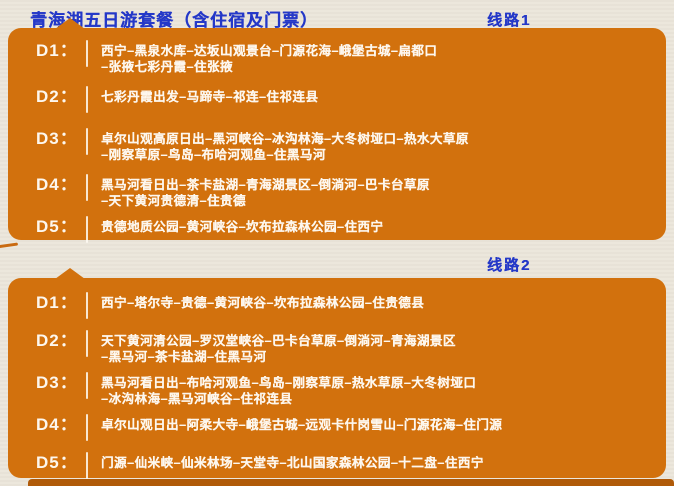 This screenshot has width=674, height=486. What do you see at coordinates (509, 20) in the screenshot?
I see `route-1-label: 线路1` at bounding box center [509, 20].